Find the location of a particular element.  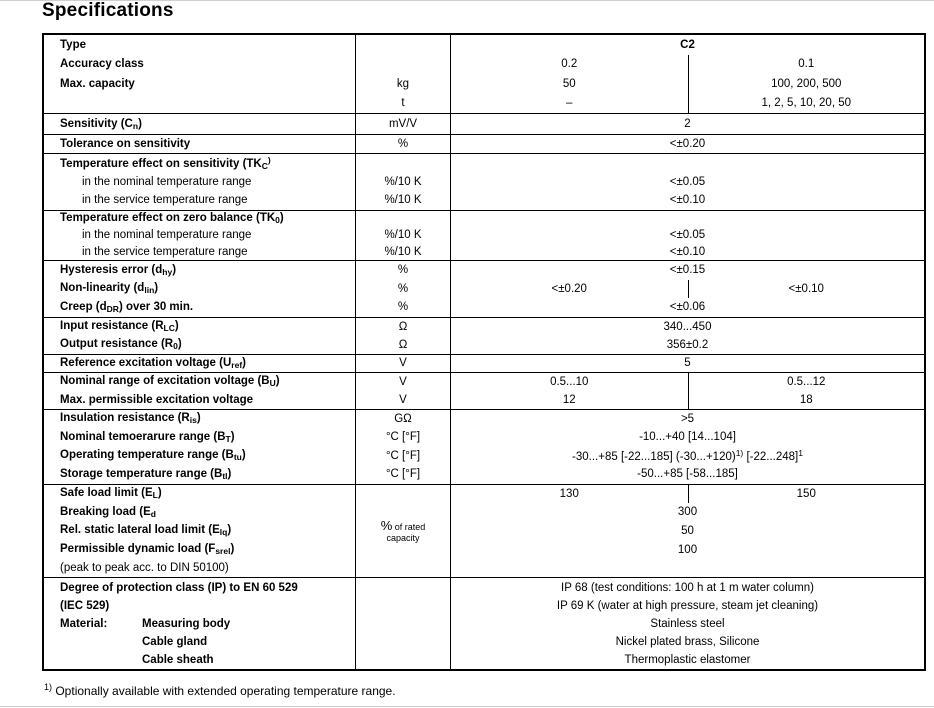

spec-value: 0.2 0.1 is located at coordinates (687, 64).